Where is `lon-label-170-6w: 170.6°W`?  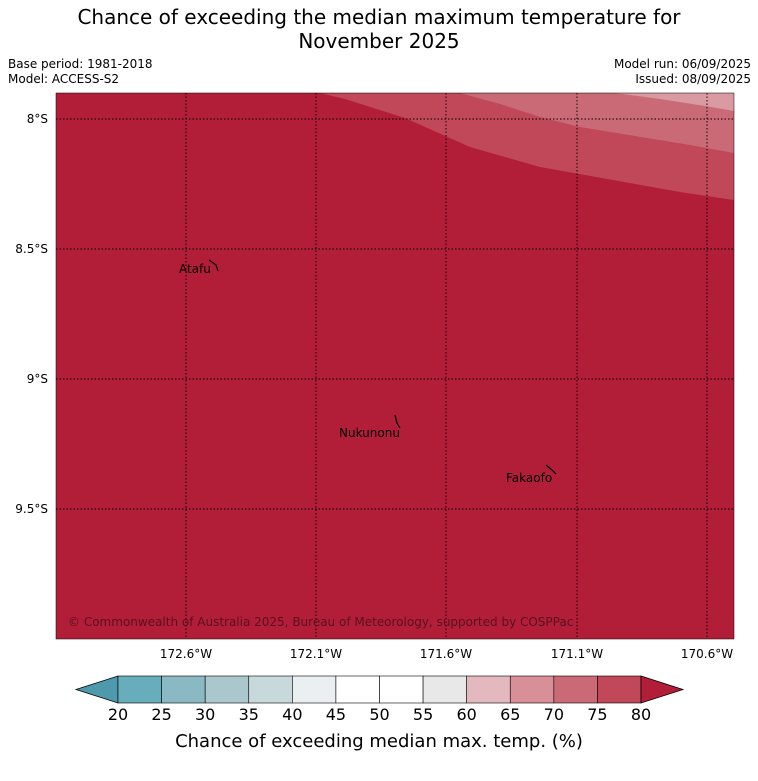
lon-label-170-6w: 170.6°W is located at coordinates (707, 654).